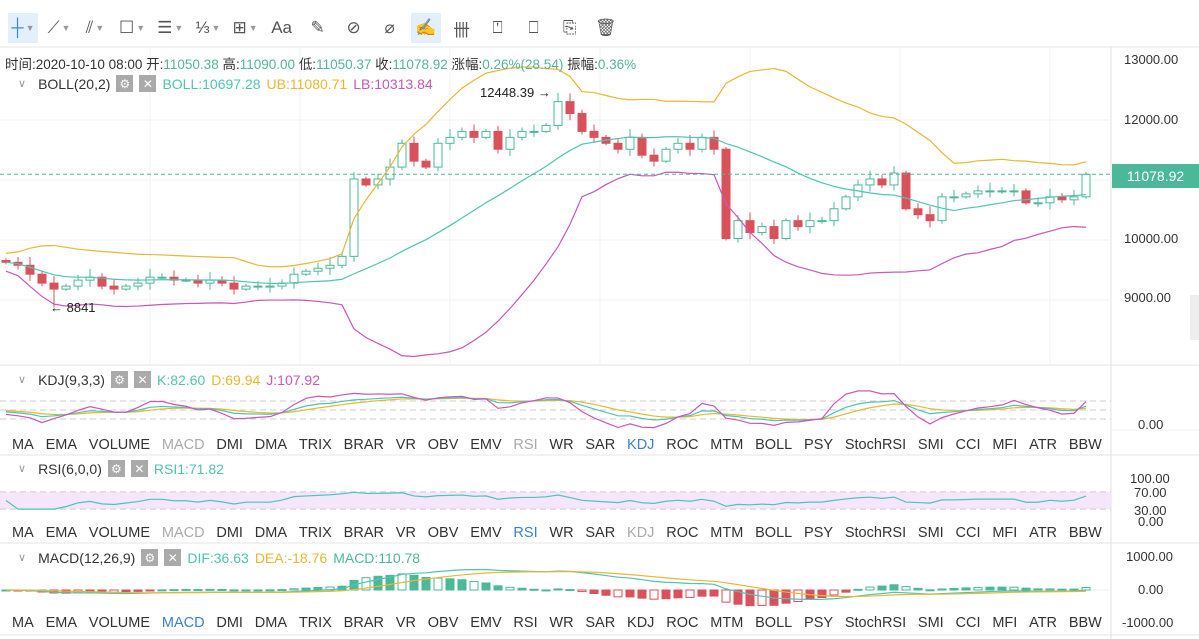  I want to click on draw-mode-tool-button: ✍, so click(425, 28).